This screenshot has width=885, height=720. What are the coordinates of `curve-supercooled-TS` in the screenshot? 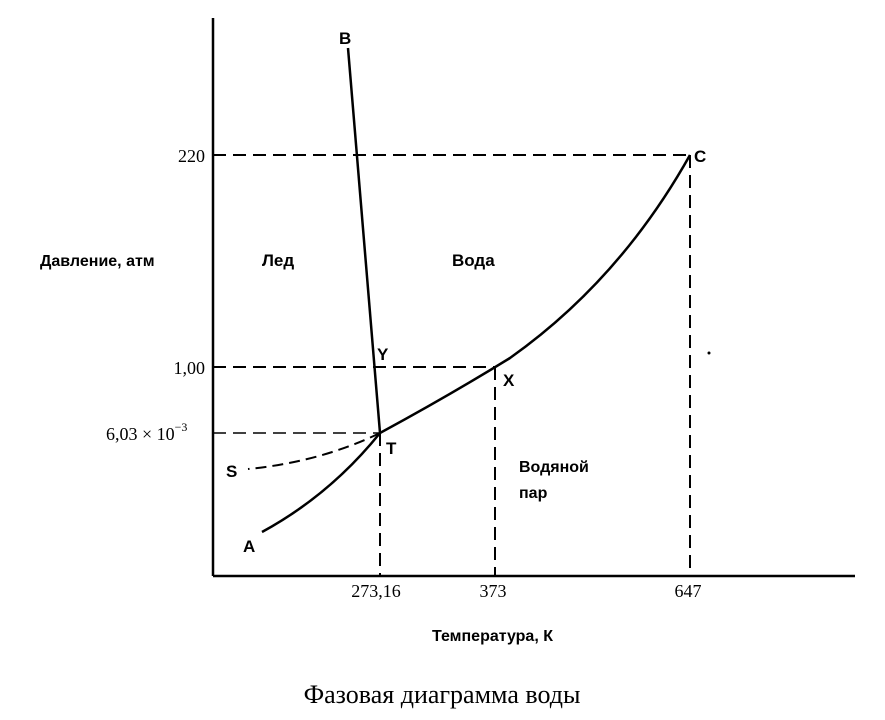 It's located at (314, 451).